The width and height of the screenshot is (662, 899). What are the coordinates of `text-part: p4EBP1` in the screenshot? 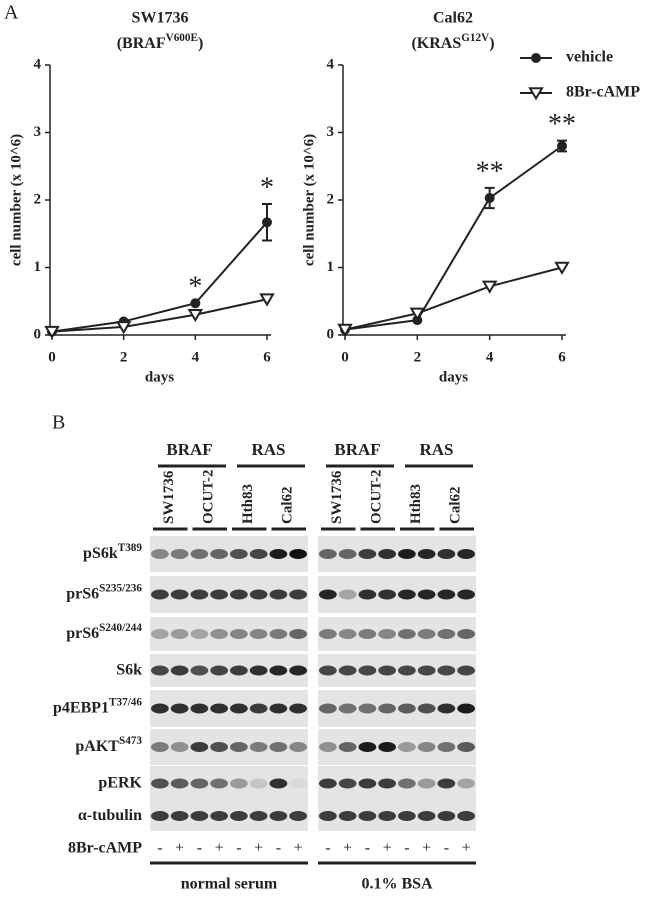 It's located at (81, 707).